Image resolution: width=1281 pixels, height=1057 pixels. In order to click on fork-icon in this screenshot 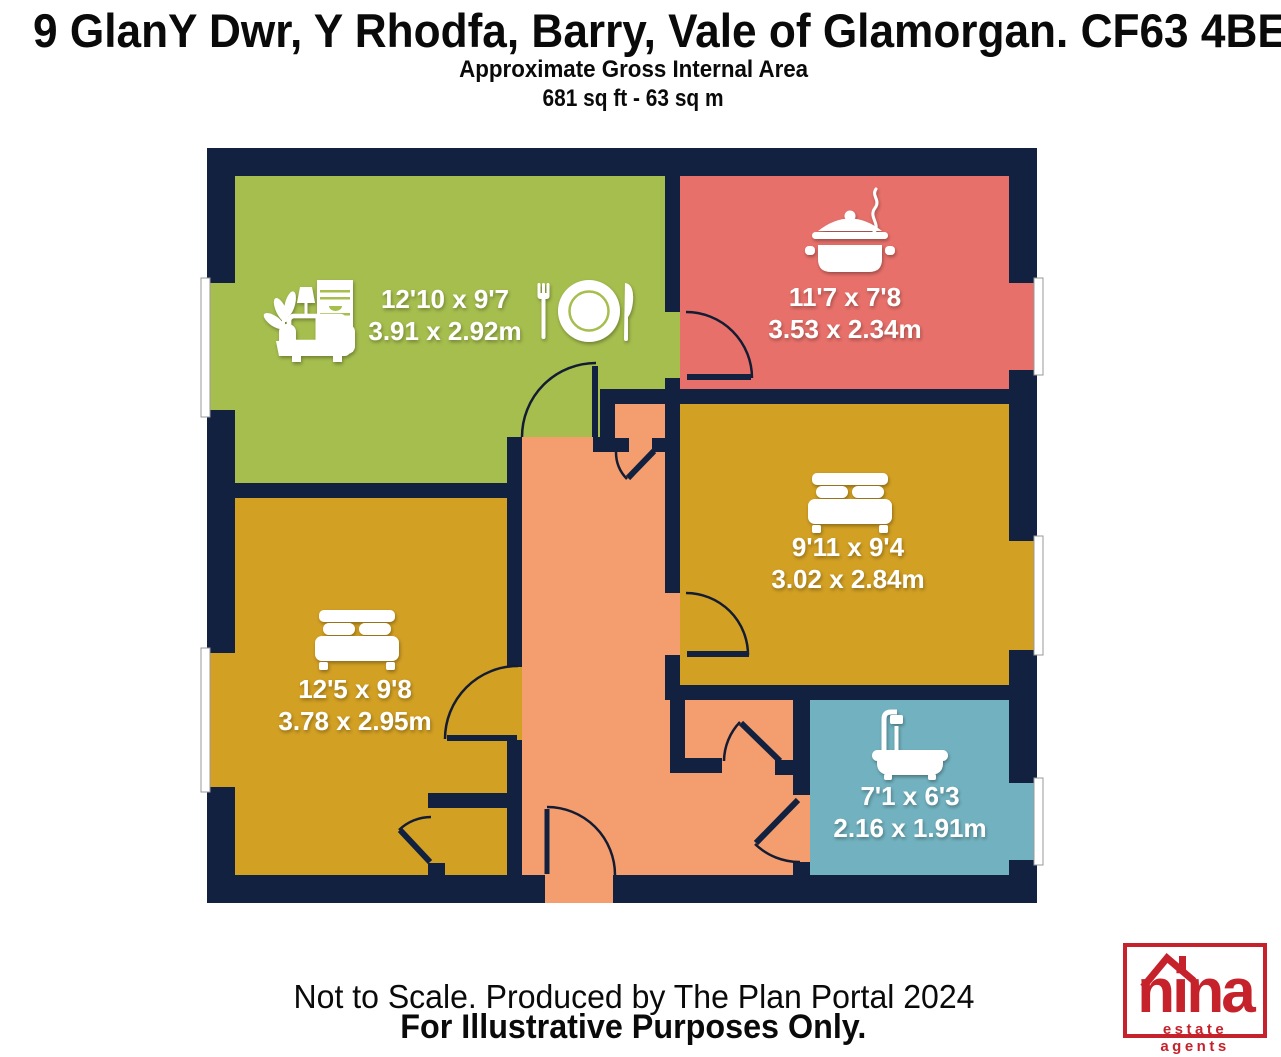, I will do `click(543, 311)`.